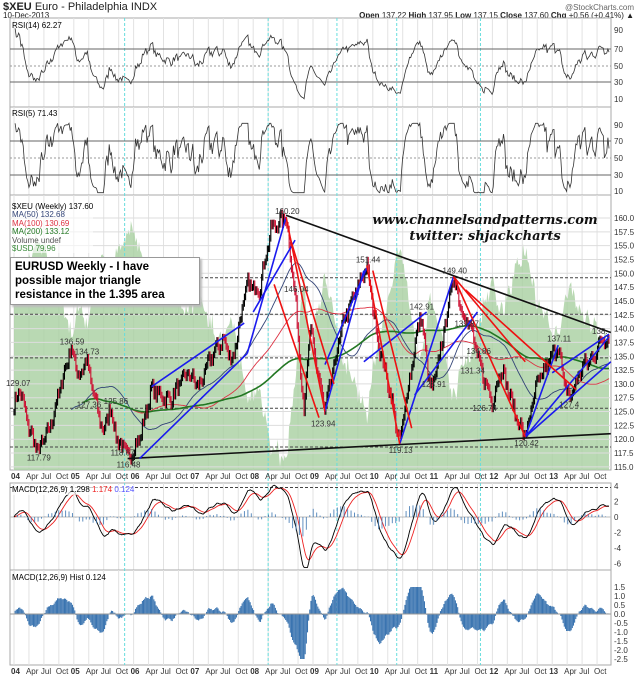 Image resolution: width=640 pixels, height=679 pixels. Describe the element at coordinates (553, 671) in the screenshot. I see `x-axis-label: 13` at that location.